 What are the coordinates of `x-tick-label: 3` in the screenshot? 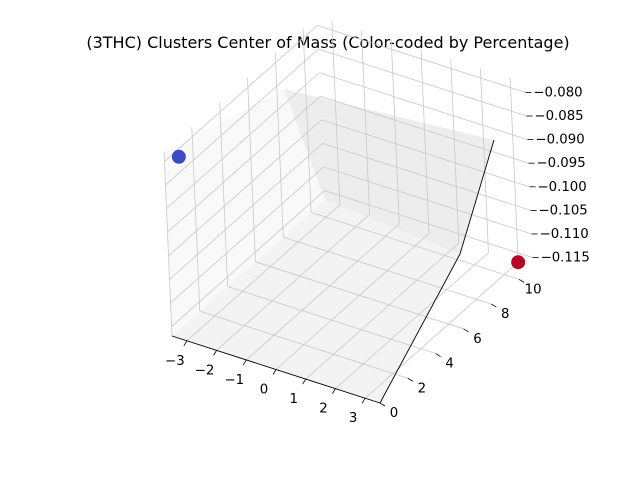 It's located at (353, 418).